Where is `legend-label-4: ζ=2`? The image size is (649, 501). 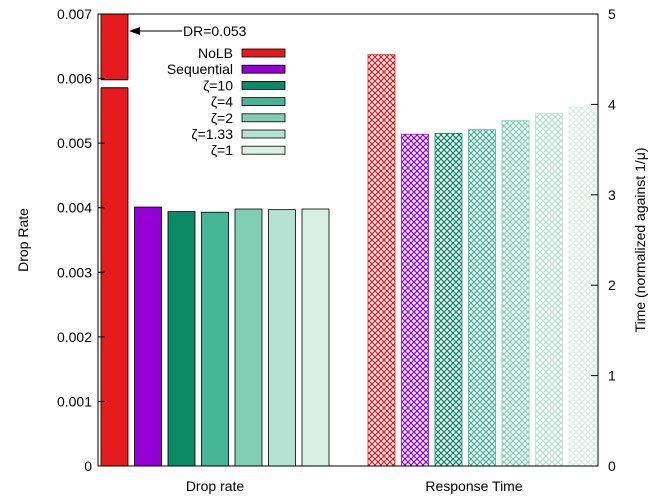 legend-label-4: ζ=2 is located at coordinates (222, 118).